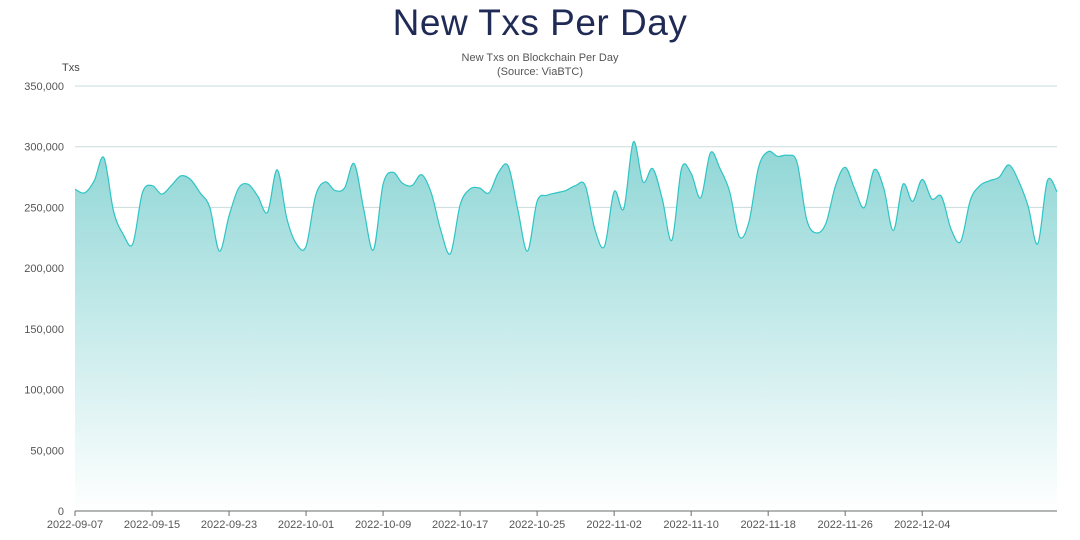  Describe the element at coordinates (44, 391) in the screenshot. I see `y-tick-label: 100,000` at that location.